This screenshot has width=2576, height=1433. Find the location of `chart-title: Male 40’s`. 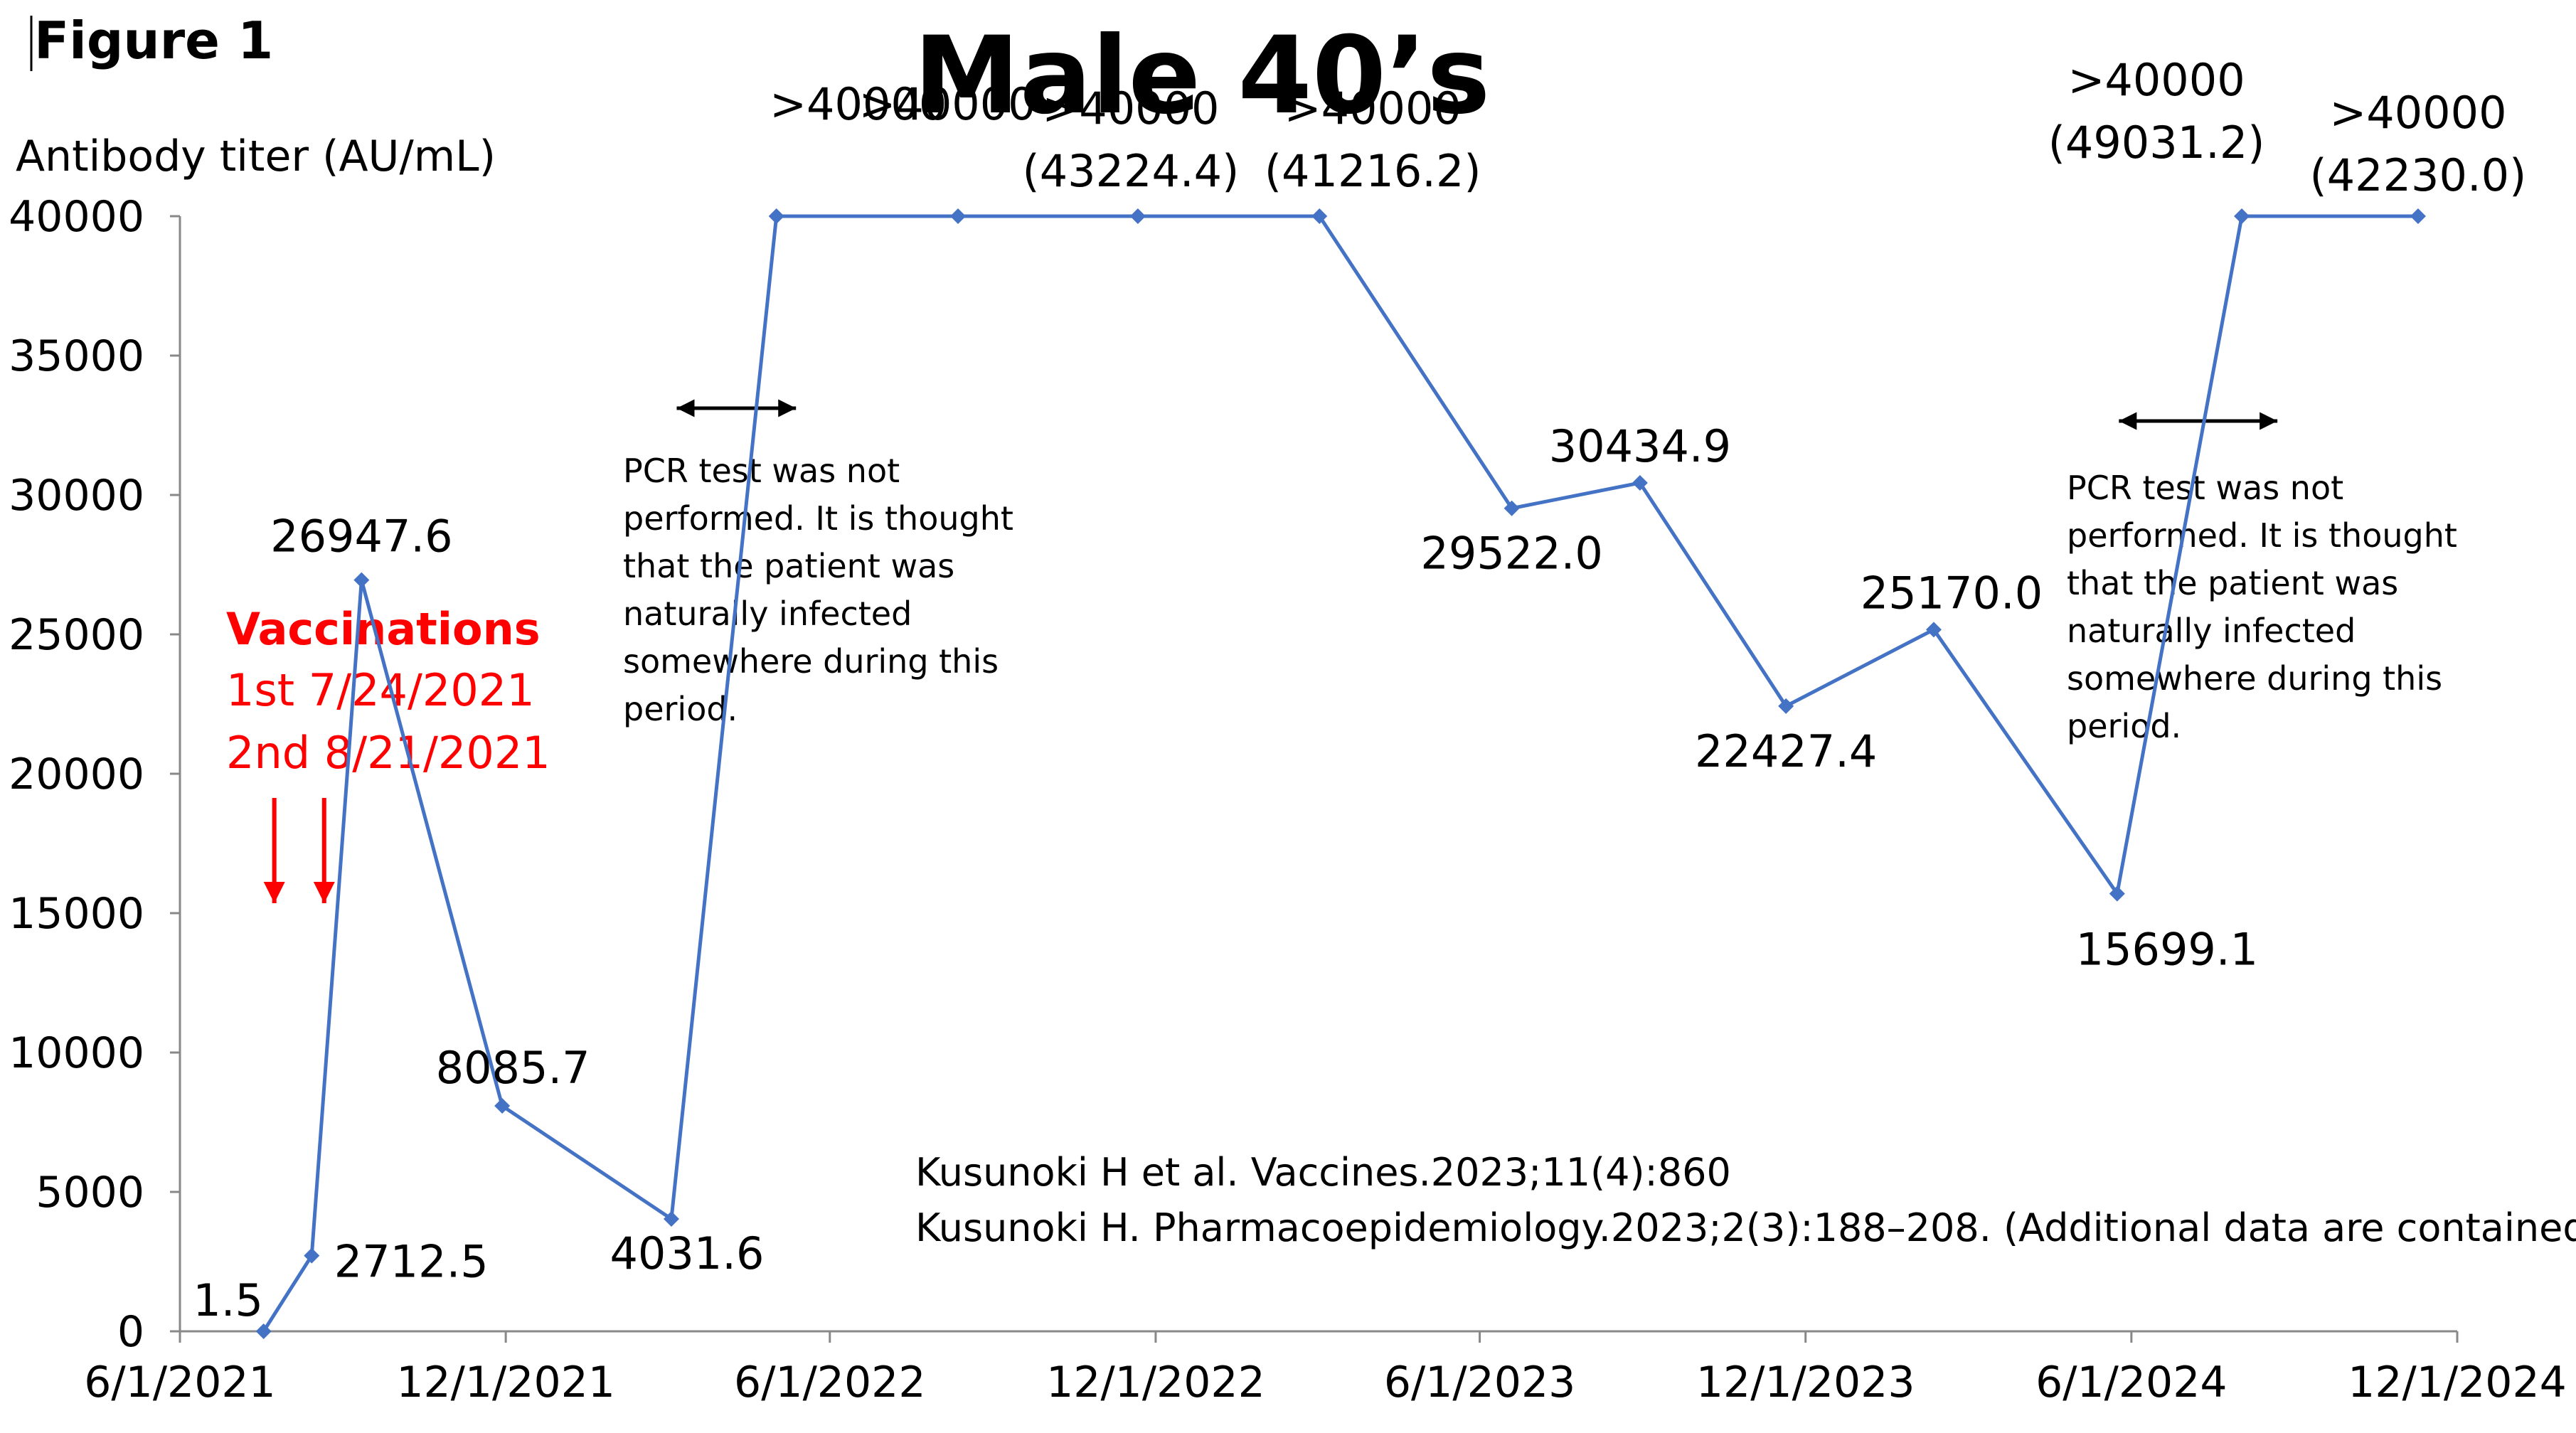

chart-title: Male 40’s is located at coordinates (1202, 76).